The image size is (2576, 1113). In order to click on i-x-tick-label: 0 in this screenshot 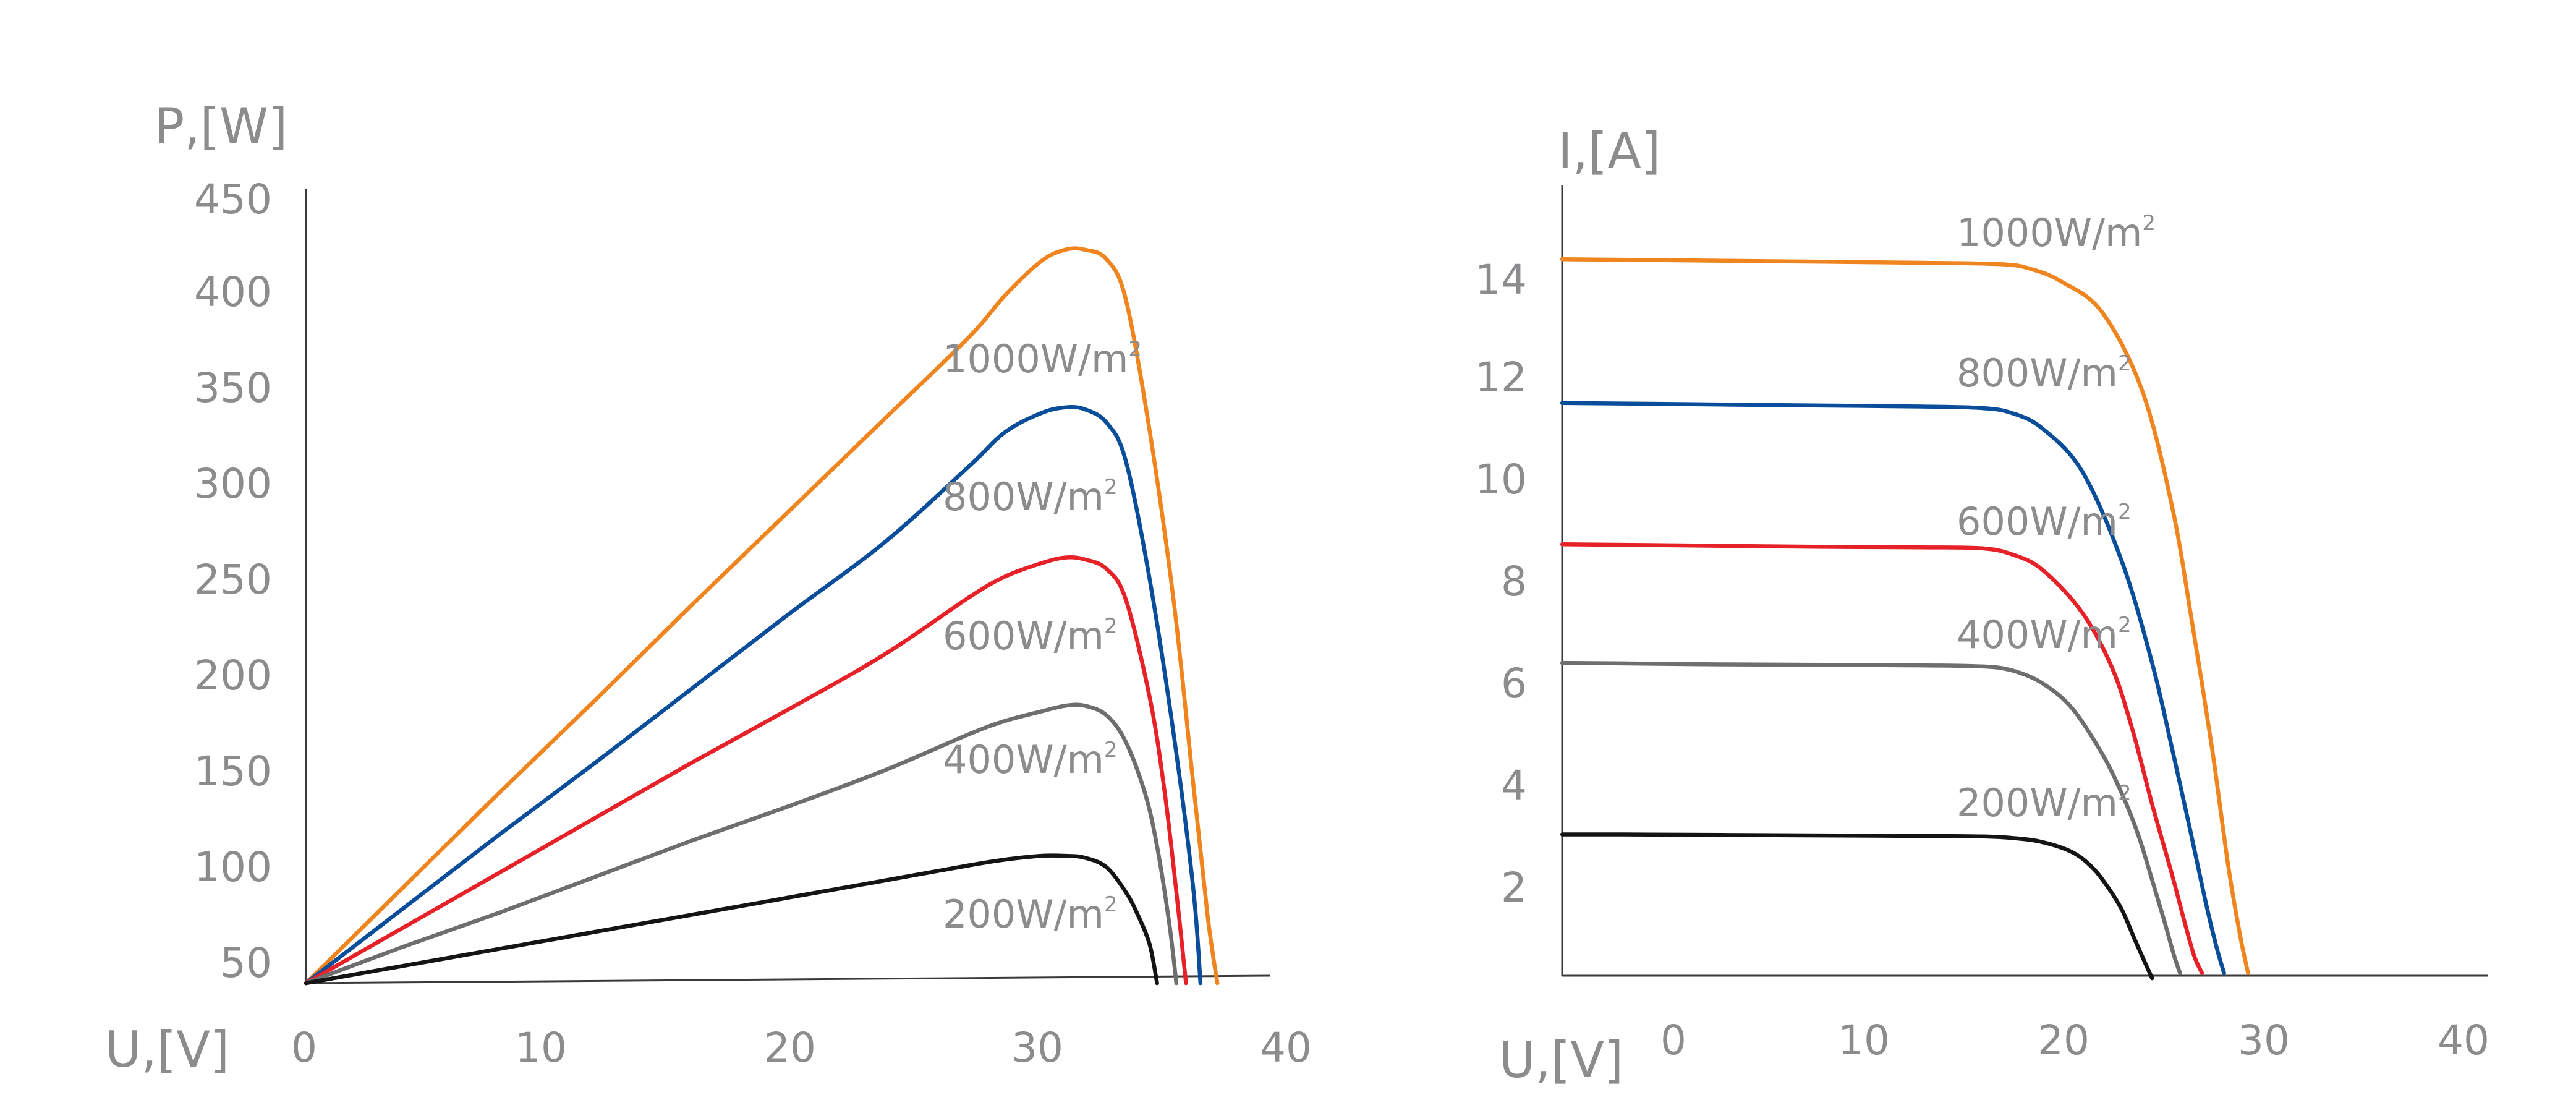, I will do `click(1673, 1040)`.